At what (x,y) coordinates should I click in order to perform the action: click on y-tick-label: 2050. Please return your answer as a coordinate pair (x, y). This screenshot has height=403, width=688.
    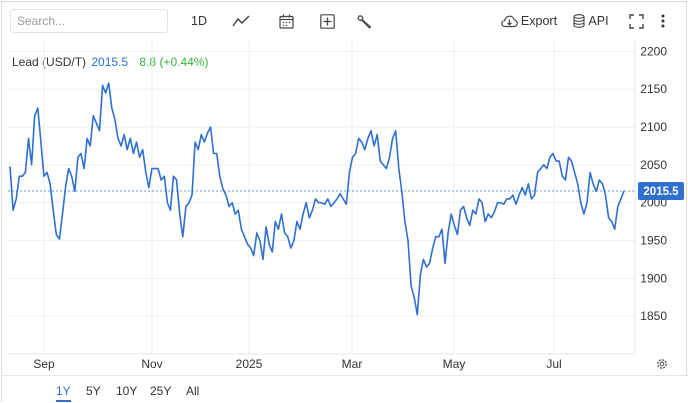
    Looking at the image, I should click on (653, 165).